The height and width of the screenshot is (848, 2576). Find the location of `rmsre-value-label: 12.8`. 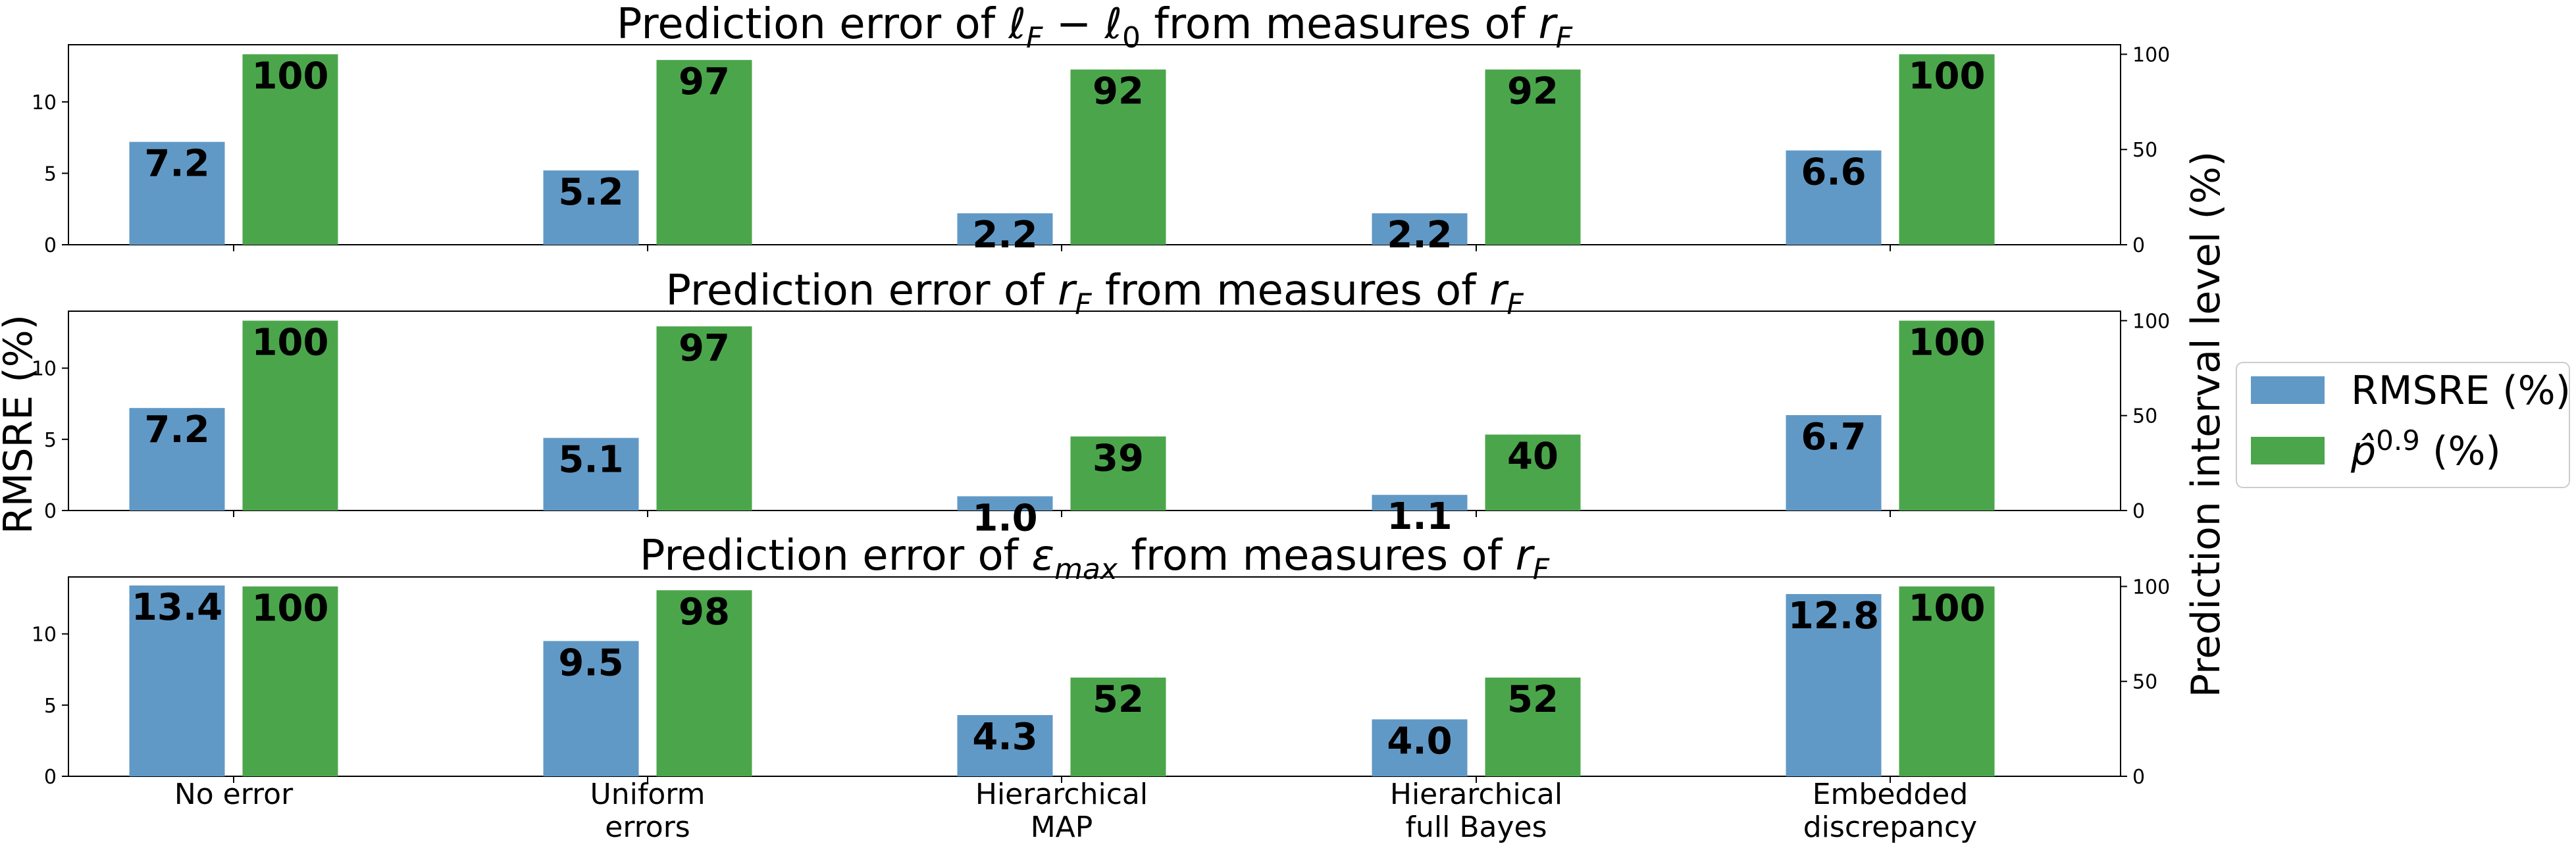

rmsre-value-label: 12.8 is located at coordinates (1833, 616).